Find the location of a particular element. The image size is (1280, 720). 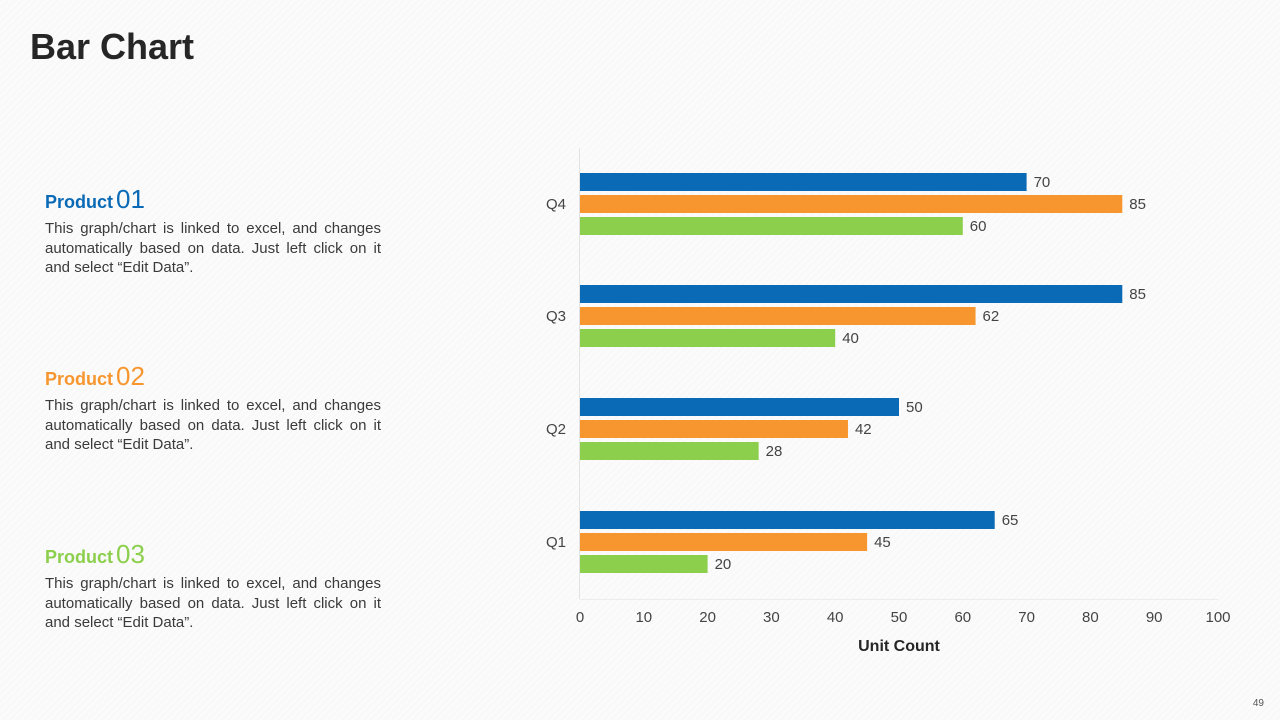

product-02-heading: Product 02 is located at coordinates (213, 376).